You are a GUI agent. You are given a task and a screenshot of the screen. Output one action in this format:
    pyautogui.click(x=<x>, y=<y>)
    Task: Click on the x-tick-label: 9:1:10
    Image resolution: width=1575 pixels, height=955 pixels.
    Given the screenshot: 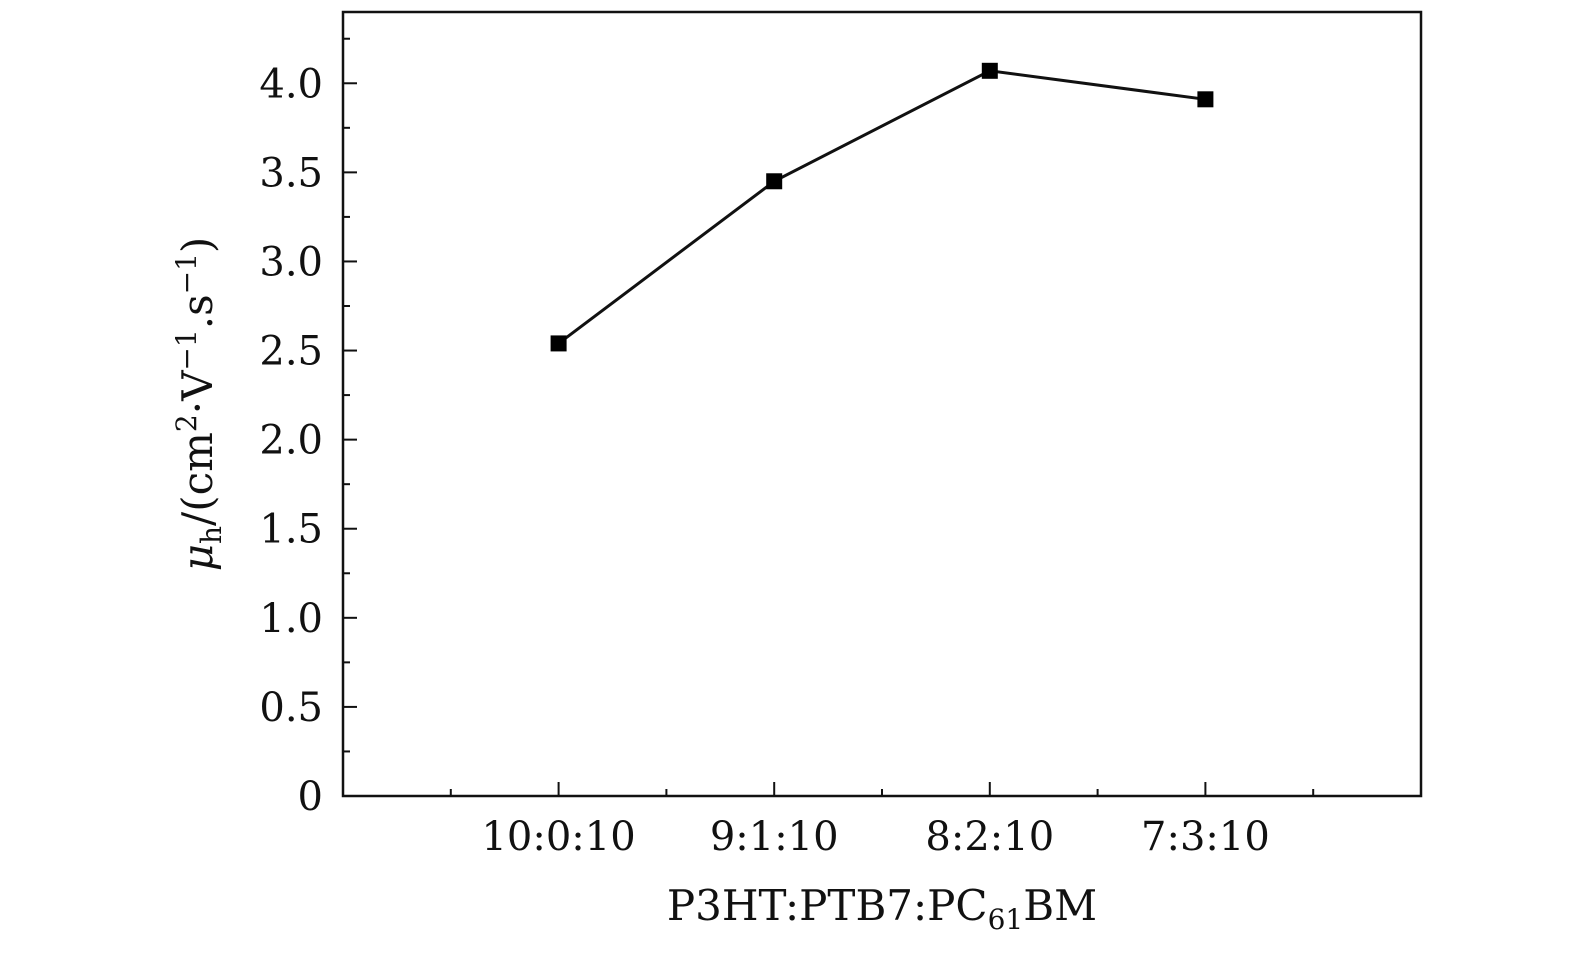 What is the action you would take?
    pyautogui.click(x=774, y=837)
    